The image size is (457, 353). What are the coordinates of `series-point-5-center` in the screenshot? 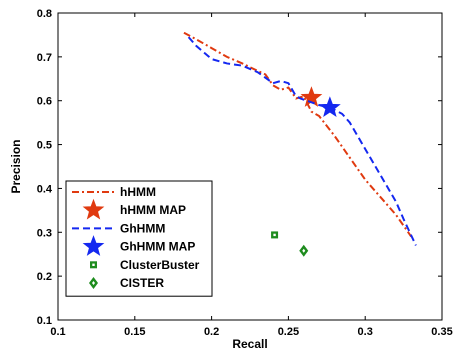 It's located at (304, 250).